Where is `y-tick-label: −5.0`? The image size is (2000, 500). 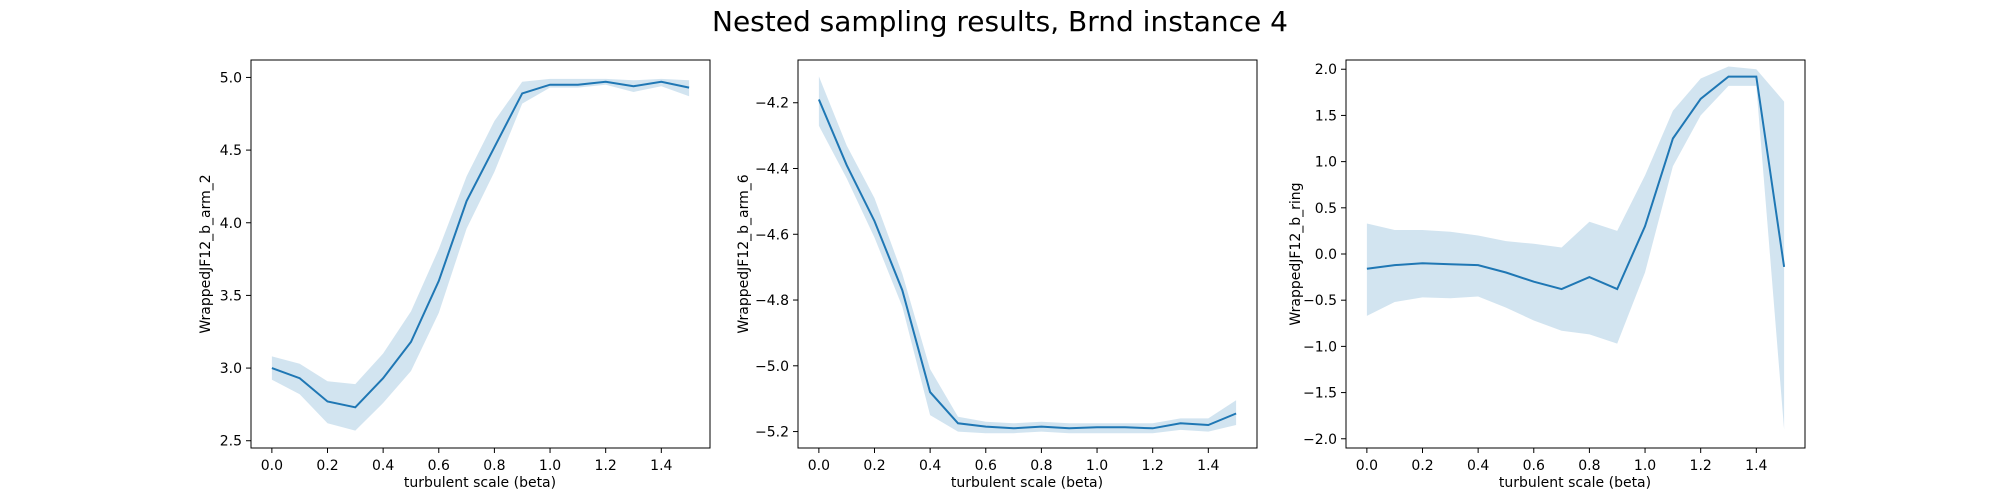
y-tick-label: −5.0 is located at coordinates (772, 367).